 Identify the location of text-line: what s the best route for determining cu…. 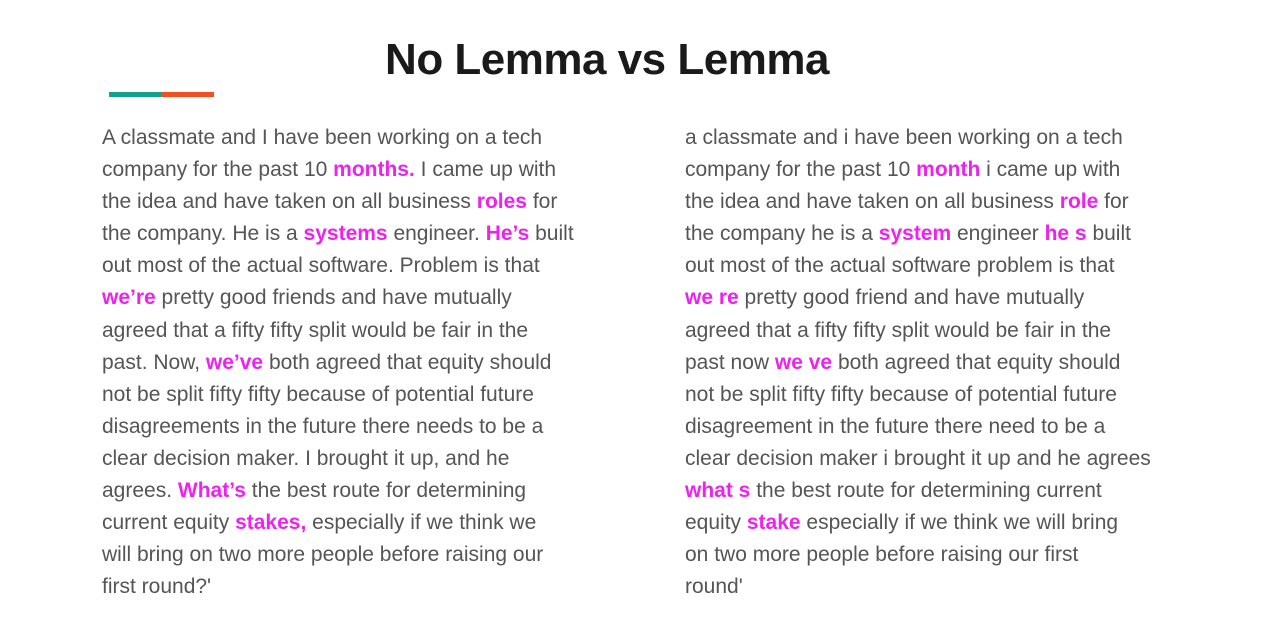
(918, 491).